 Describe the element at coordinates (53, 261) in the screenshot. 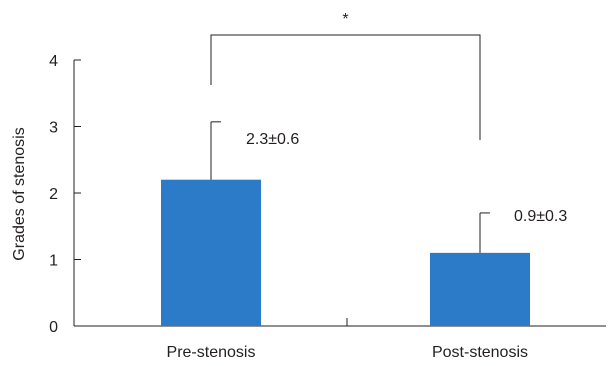

I see `y-tick-label: 1` at that location.